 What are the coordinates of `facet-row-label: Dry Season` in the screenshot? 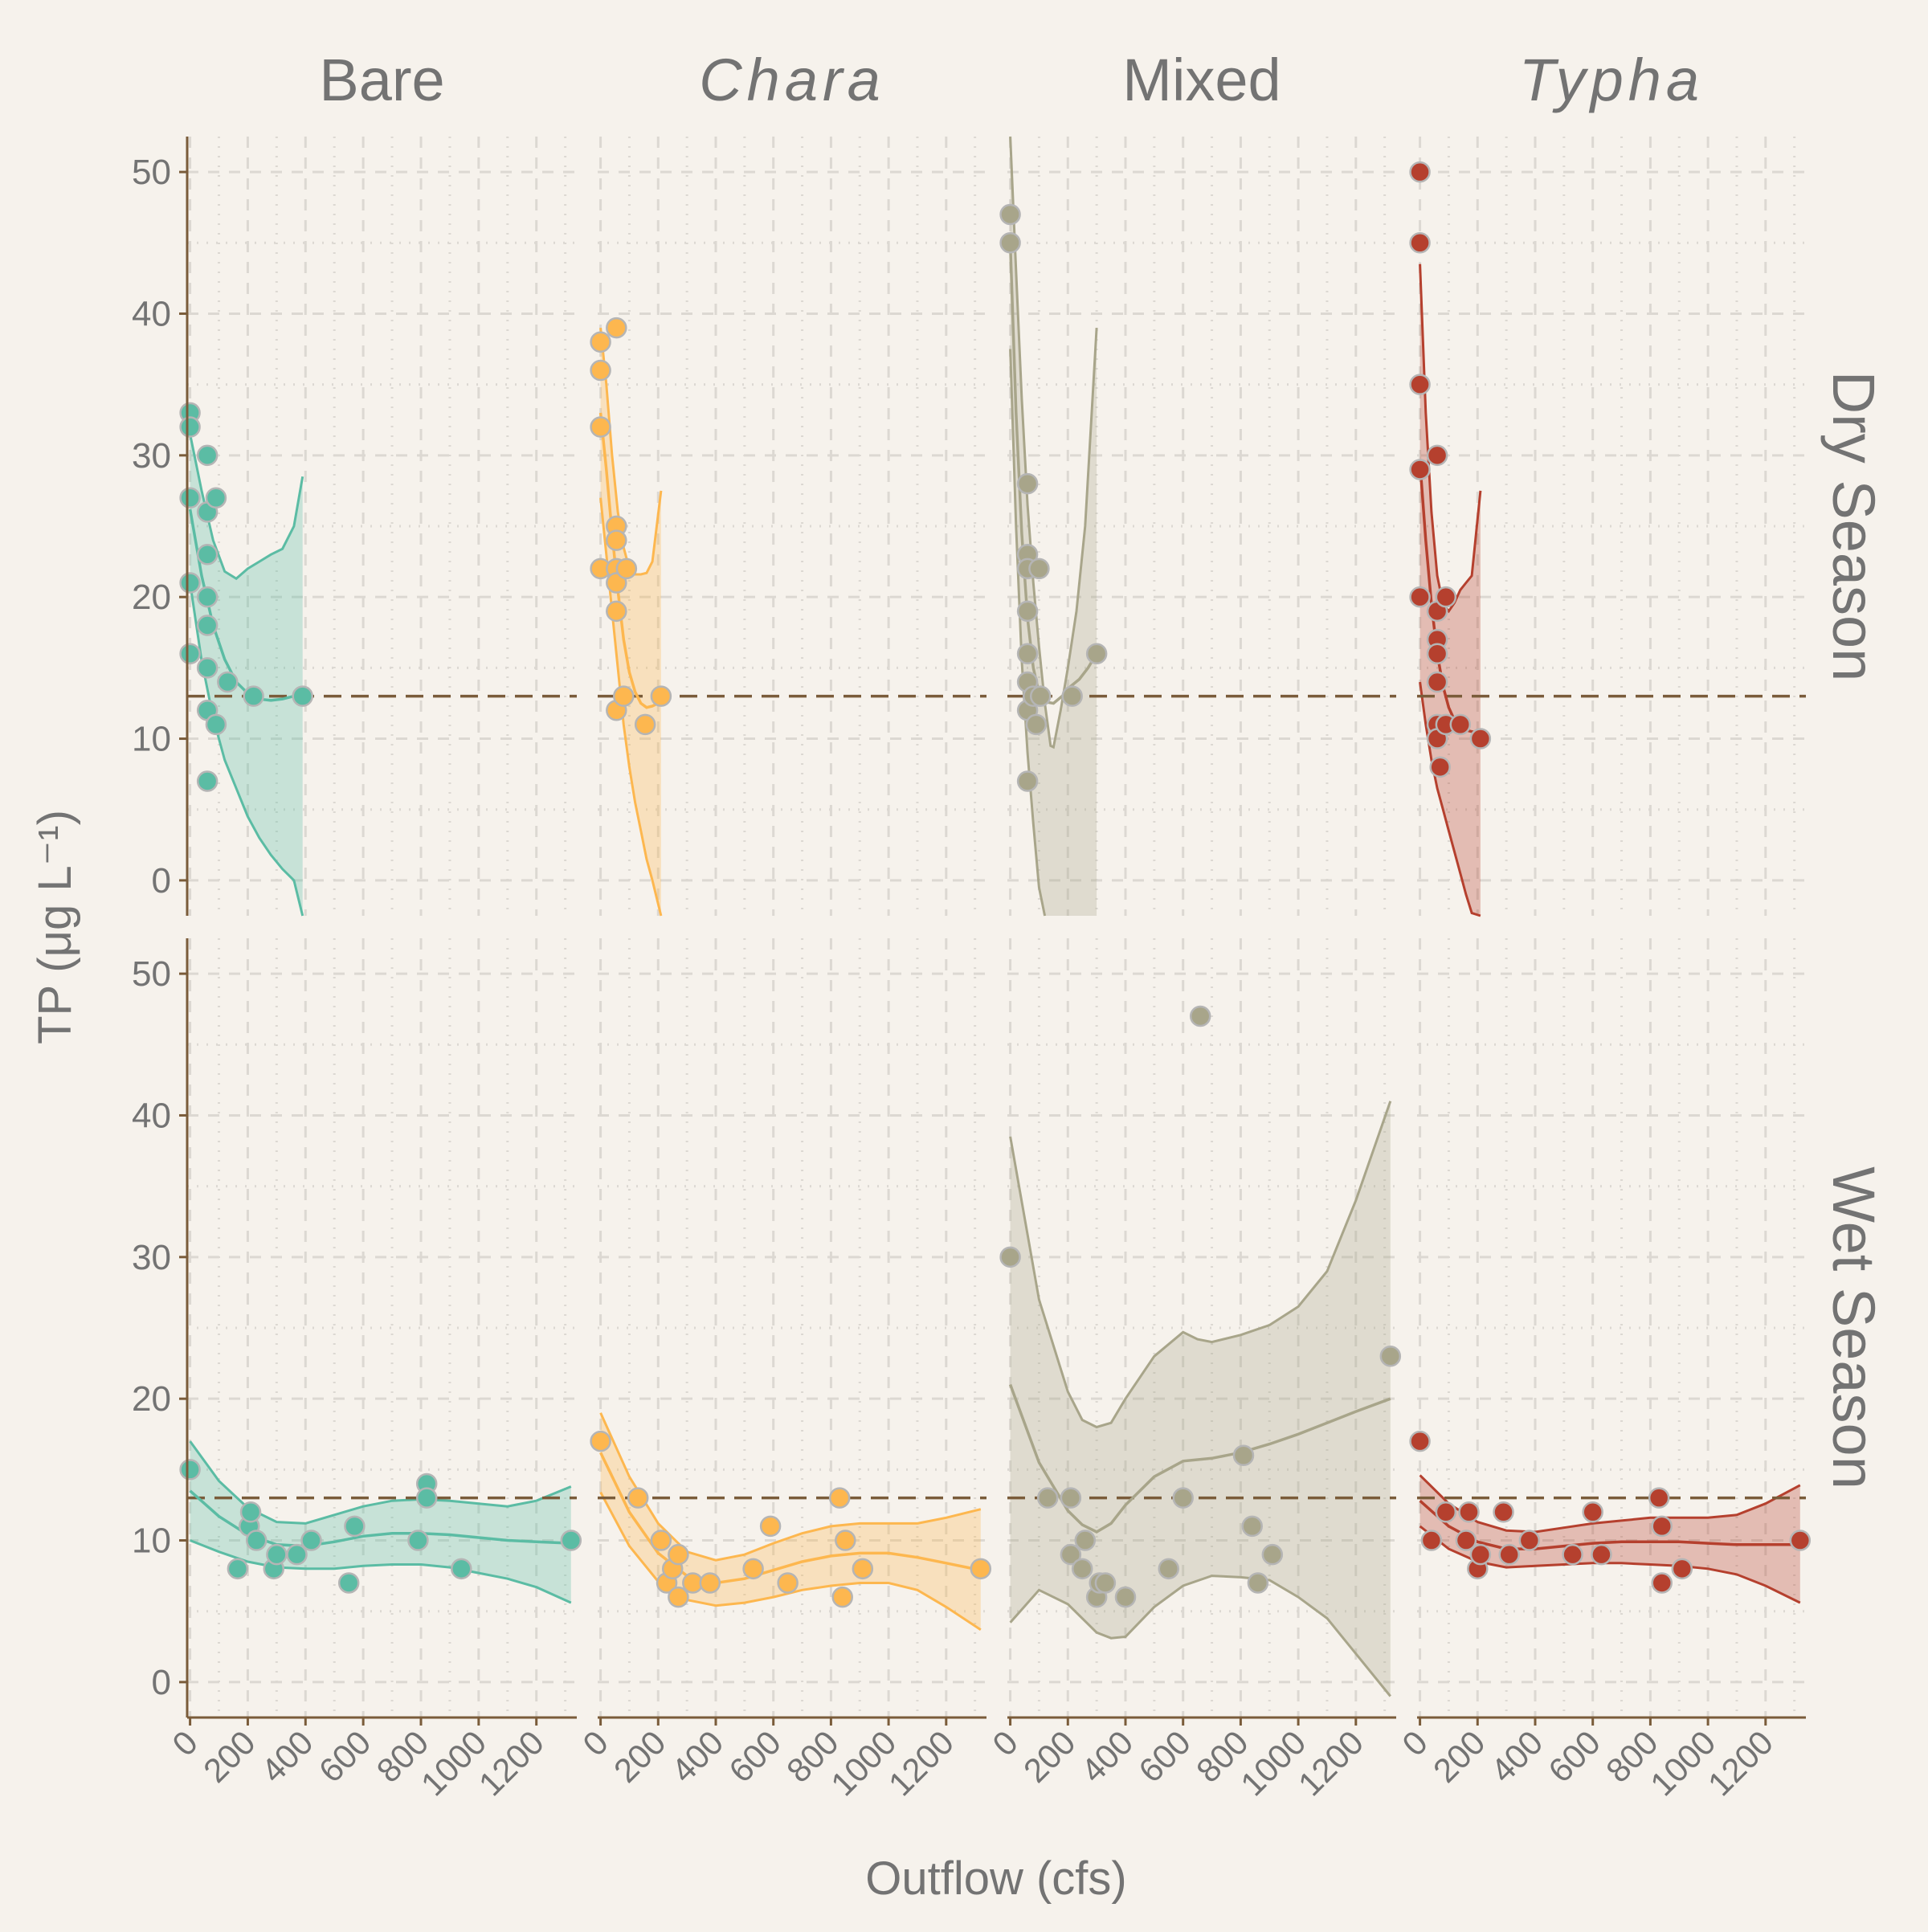 It's located at (1854, 526).